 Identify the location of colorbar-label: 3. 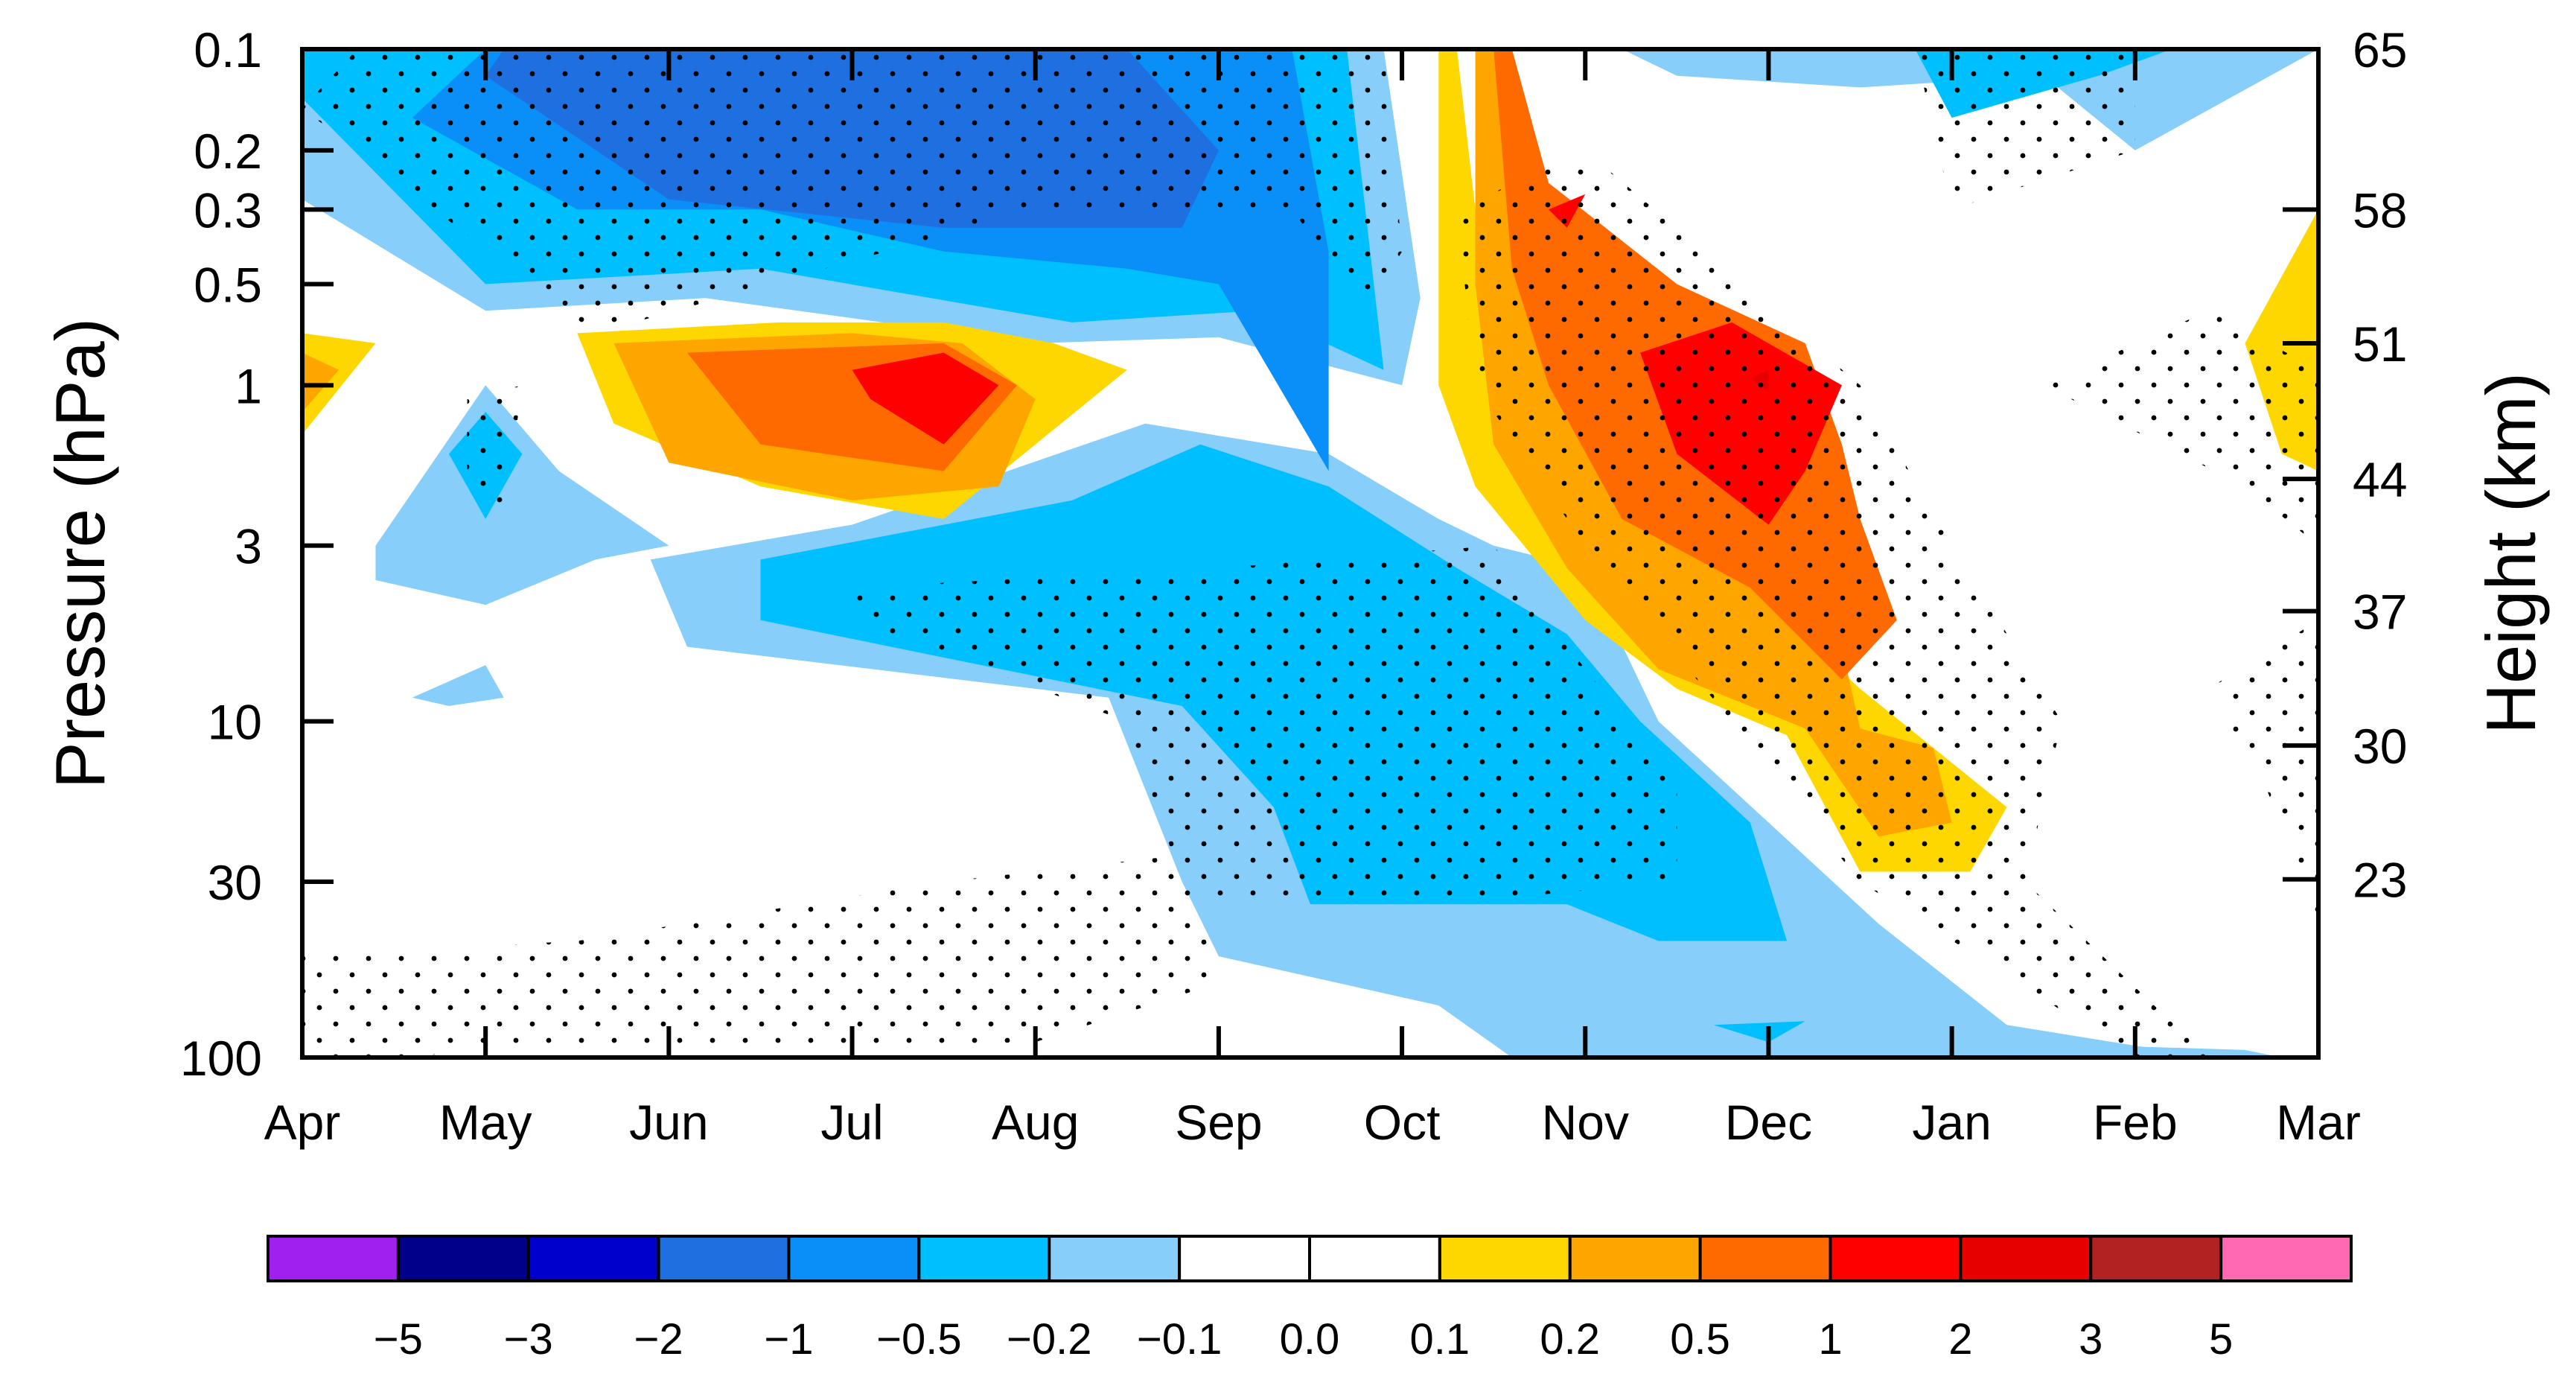
(2090, 1340).